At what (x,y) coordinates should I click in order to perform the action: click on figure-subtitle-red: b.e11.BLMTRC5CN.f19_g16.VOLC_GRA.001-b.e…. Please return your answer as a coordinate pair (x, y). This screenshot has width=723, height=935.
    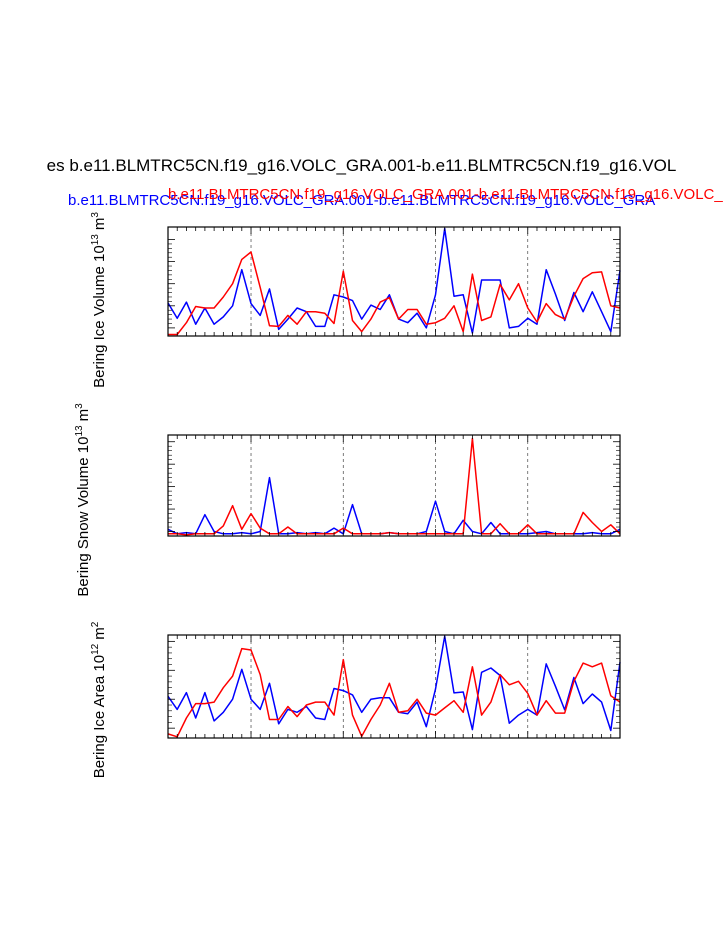
    Looking at the image, I should click on (445, 194).